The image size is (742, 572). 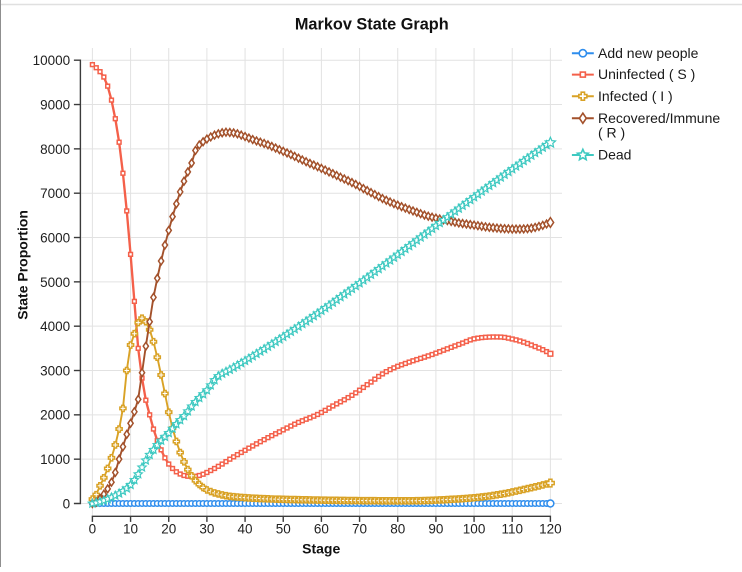 I want to click on svg-text: 30, so click(x=206, y=529).